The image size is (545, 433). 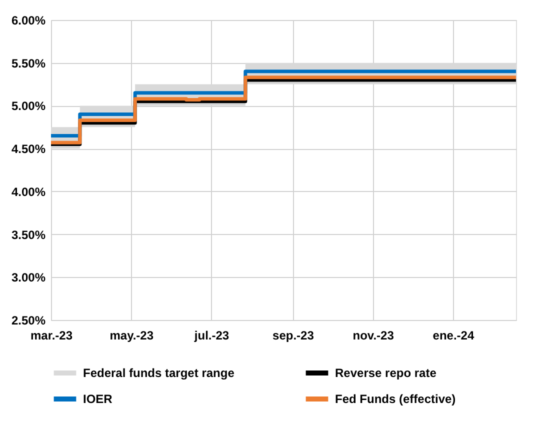 What do you see at coordinates (28, 106) in the screenshot?
I see `y-tick-label: 5.00%` at bounding box center [28, 106].